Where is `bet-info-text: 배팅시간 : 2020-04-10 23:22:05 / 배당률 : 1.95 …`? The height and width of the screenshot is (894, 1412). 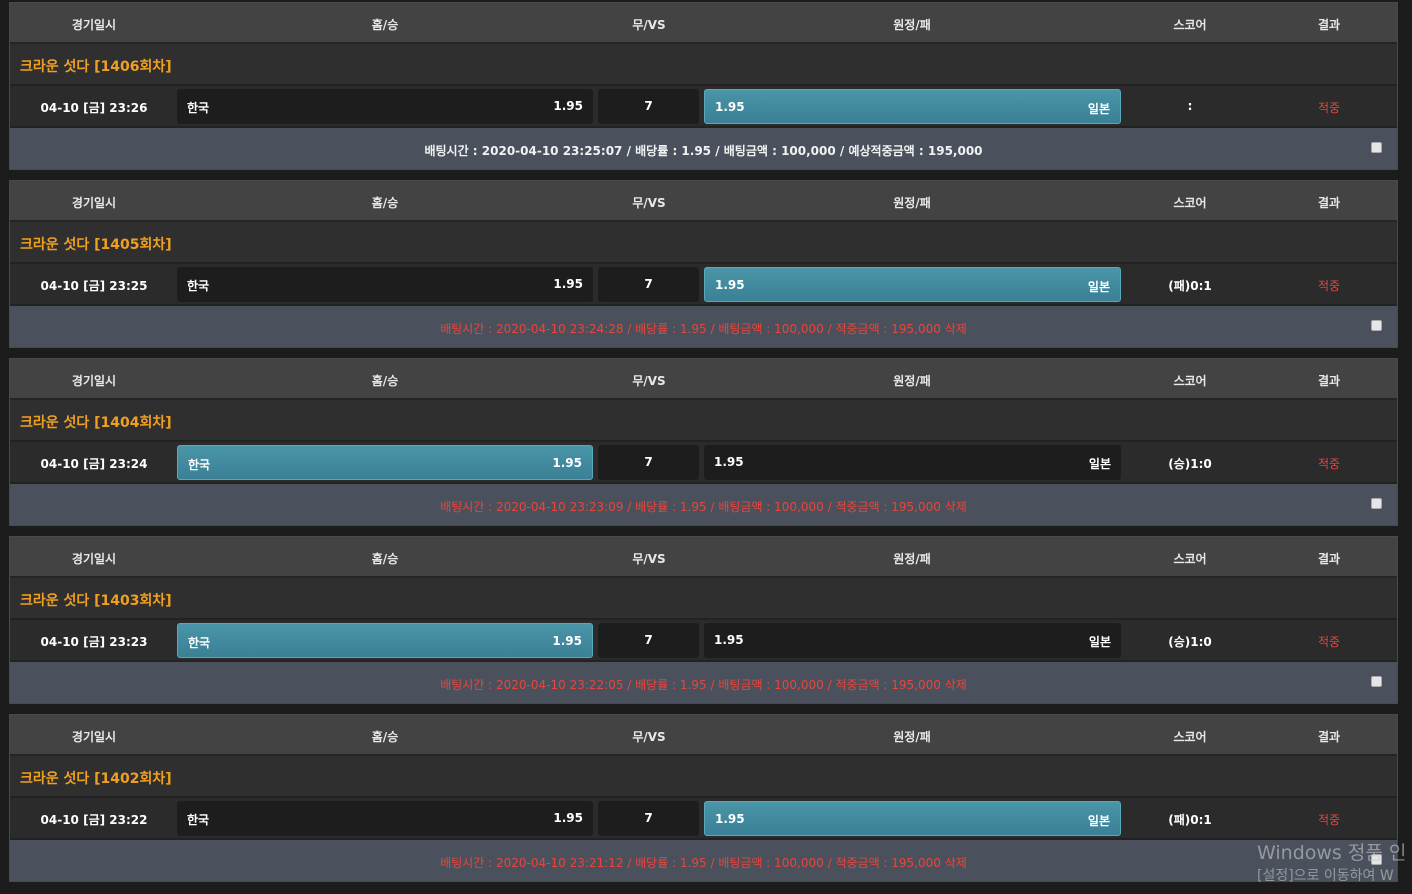 bet-info-text: 배팅시간 : 2020-04-10 23:22:05 / 배당률 : 1.95 … is located at coordinates (703, 685).